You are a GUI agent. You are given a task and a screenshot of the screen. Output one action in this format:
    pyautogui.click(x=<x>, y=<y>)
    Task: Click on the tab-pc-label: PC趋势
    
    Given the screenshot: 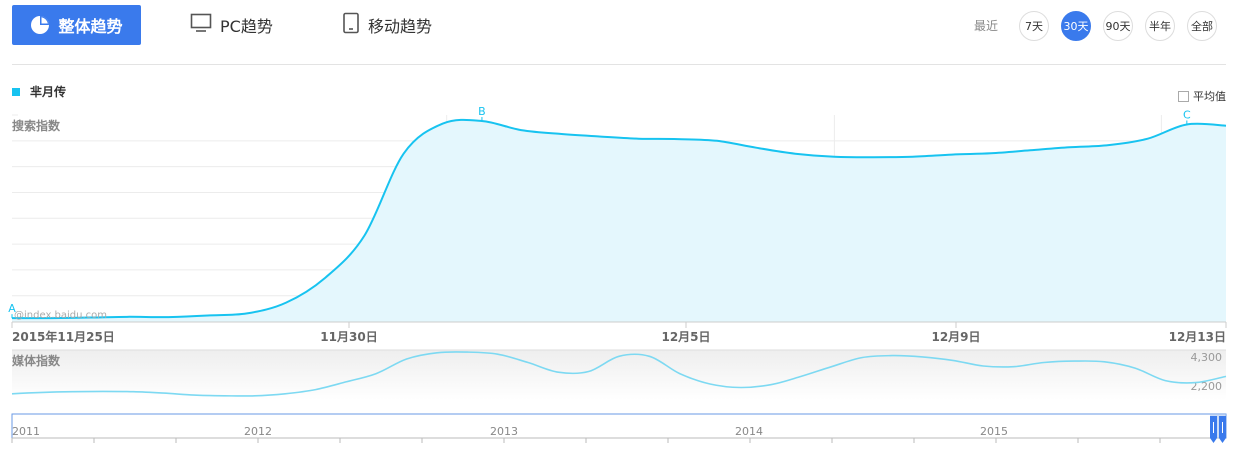 What is the action you would take?
    pyautogui.click(x=246, y=26)
    